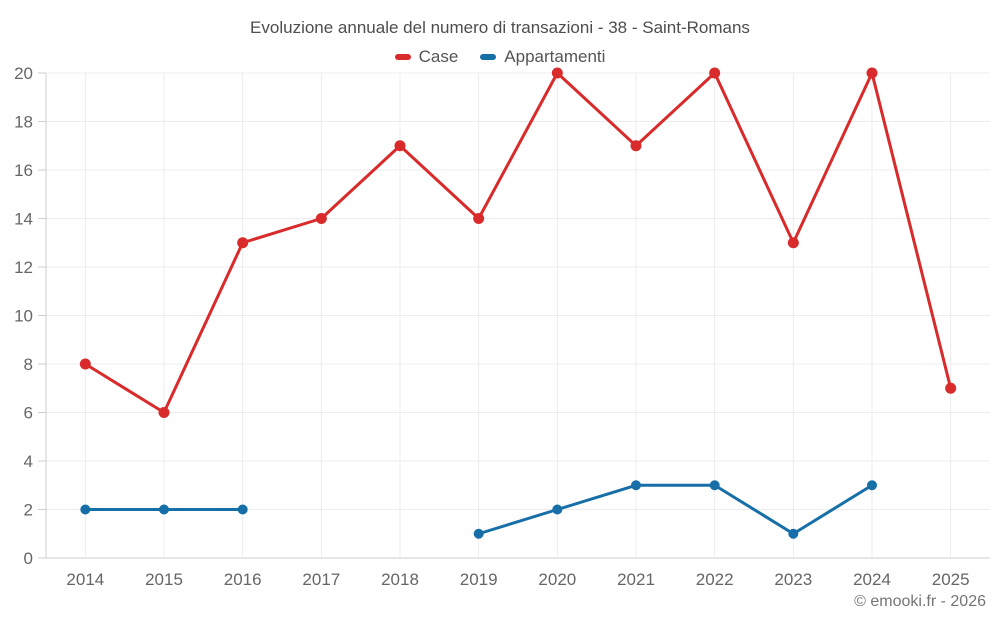 This screenshot has height=625, width=1000. I want to click on x-tick-label: 2022, so click(715, 579).